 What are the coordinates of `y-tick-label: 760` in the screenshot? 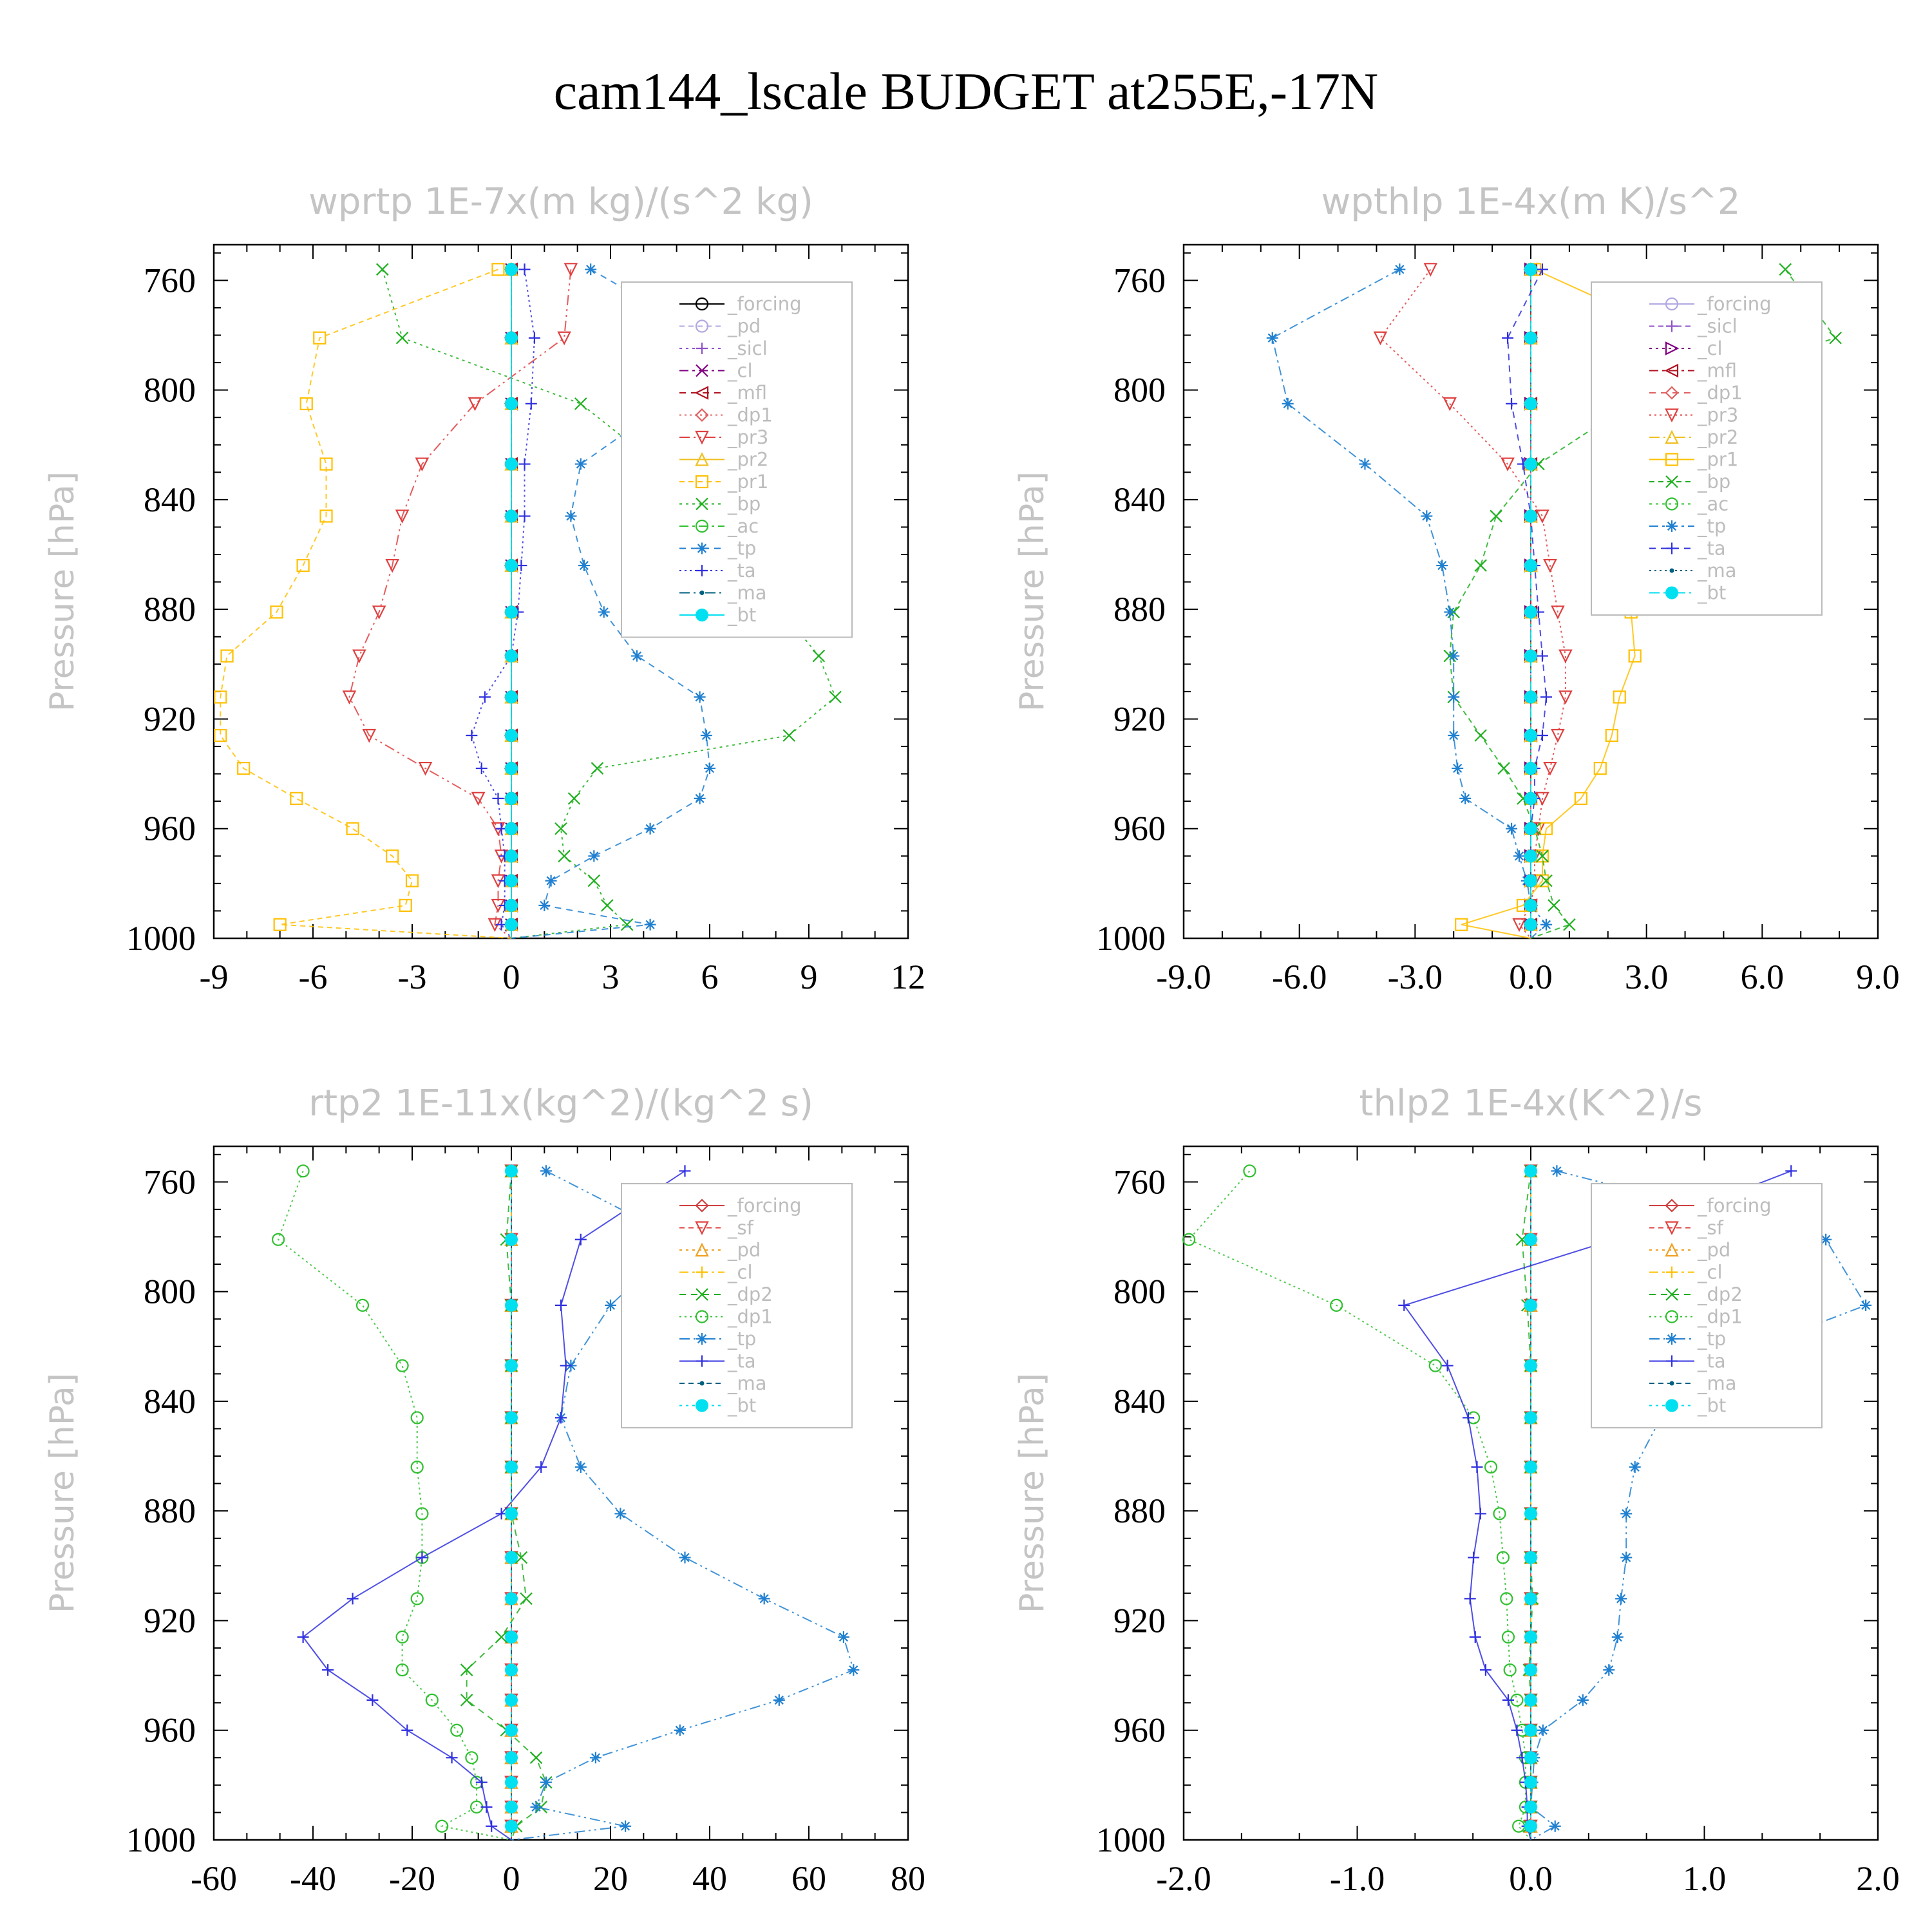 It's located at (170, 280).